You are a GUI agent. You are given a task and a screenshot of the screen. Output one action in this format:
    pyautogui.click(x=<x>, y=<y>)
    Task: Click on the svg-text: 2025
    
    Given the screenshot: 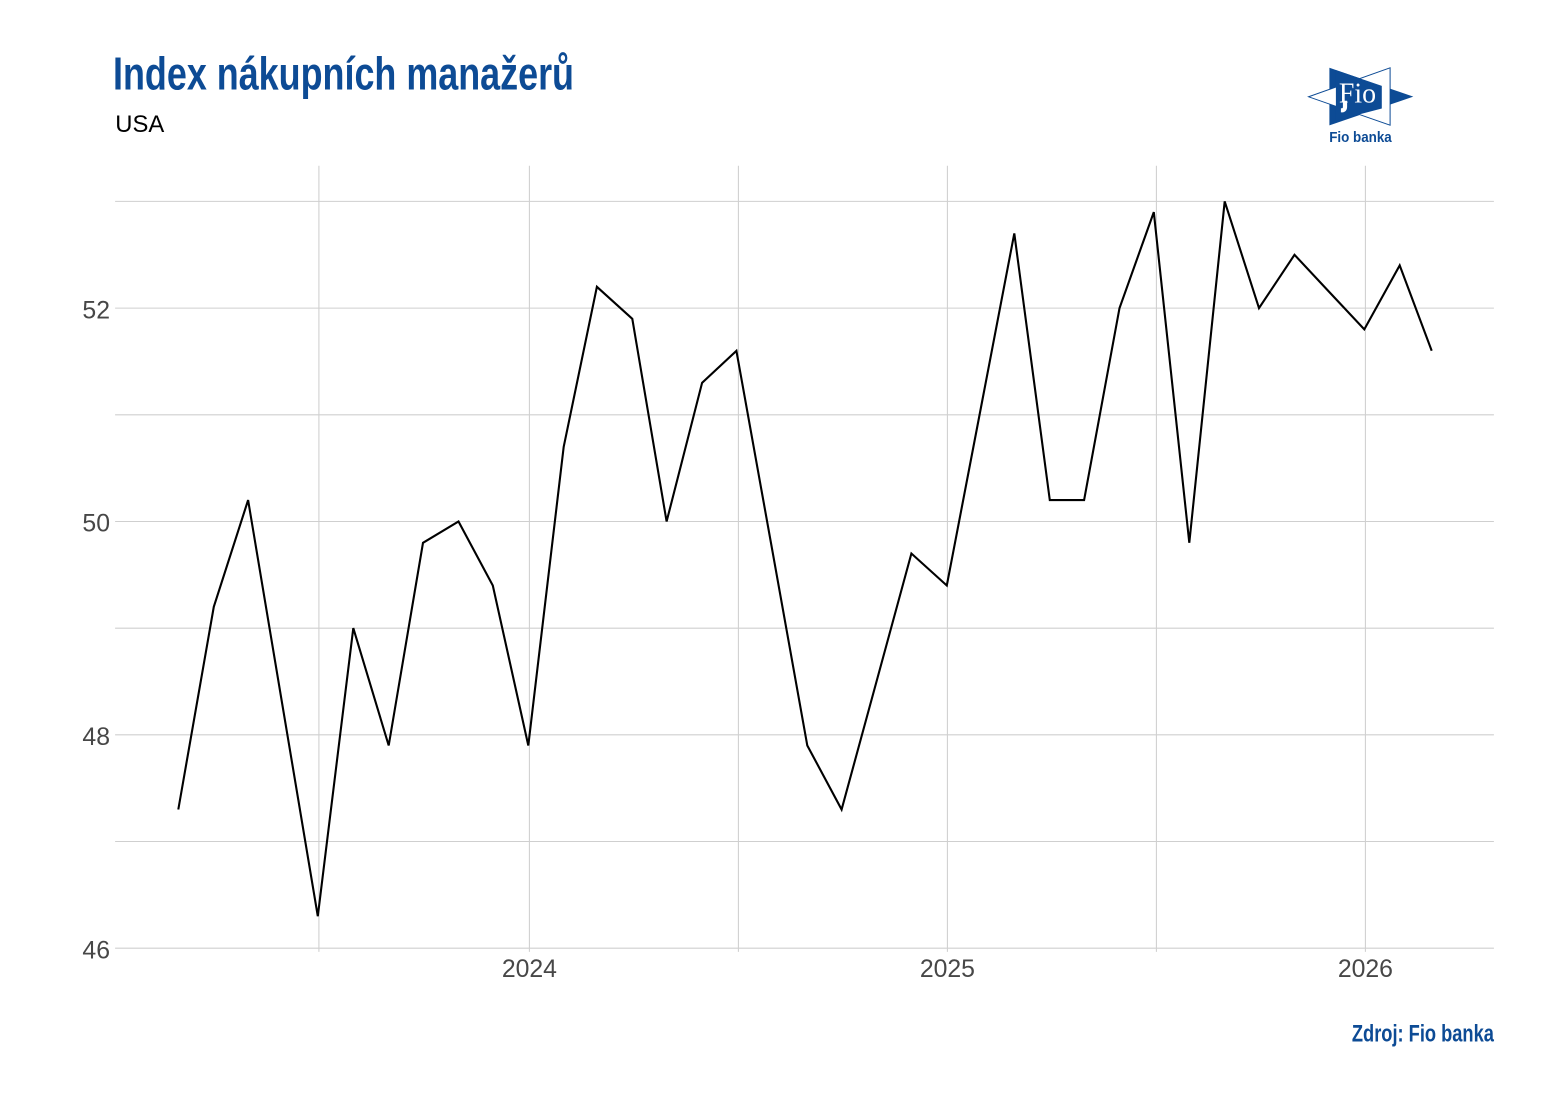 What is the action you would take?
    pyautogui.click(x=947, y=969)
    